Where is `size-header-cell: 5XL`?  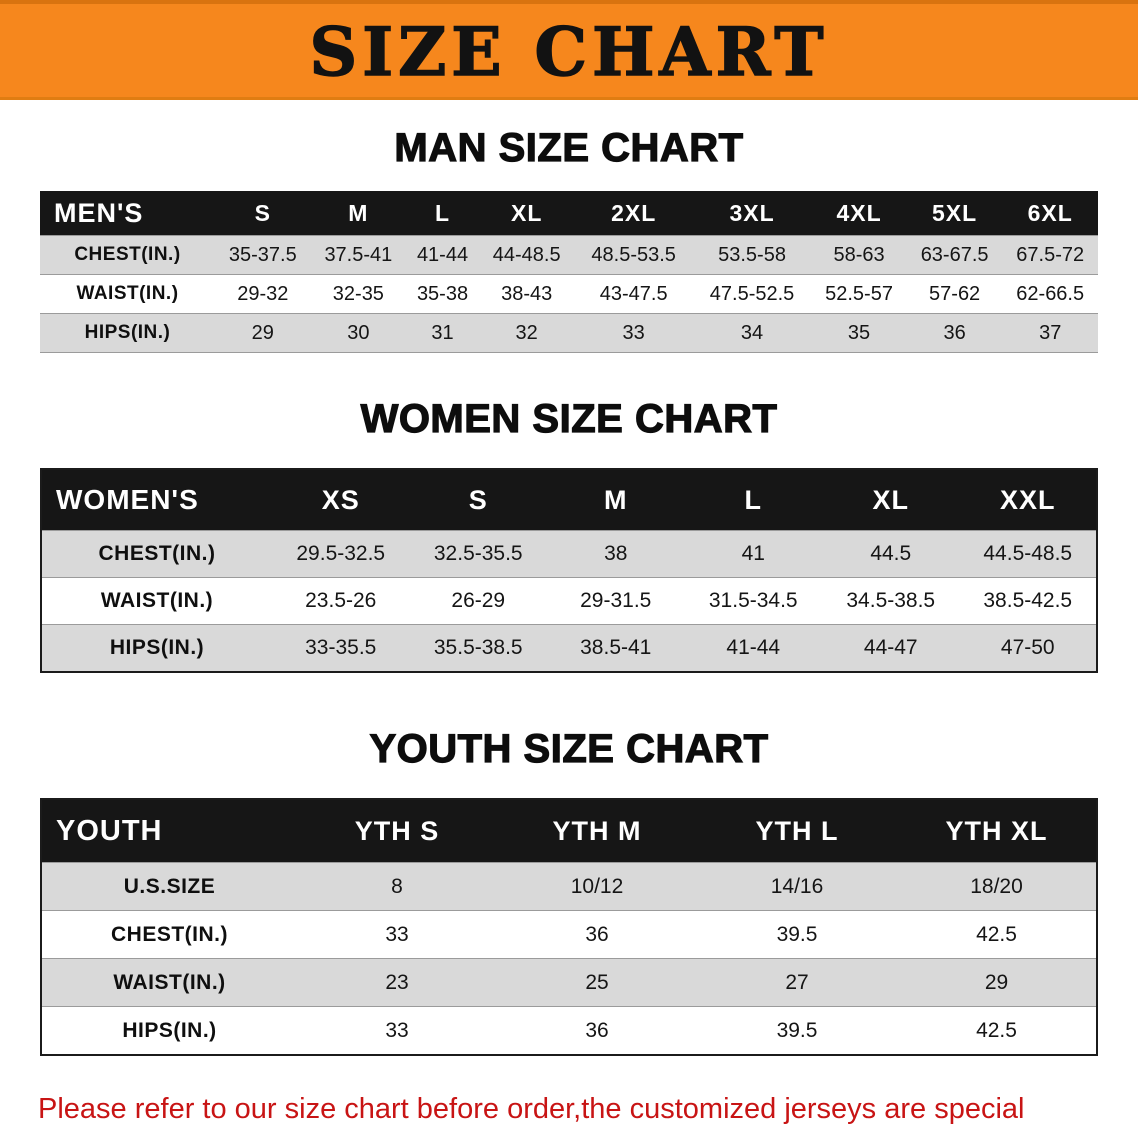
size-header-cell: 5XL is located at coordinates (954, 213).